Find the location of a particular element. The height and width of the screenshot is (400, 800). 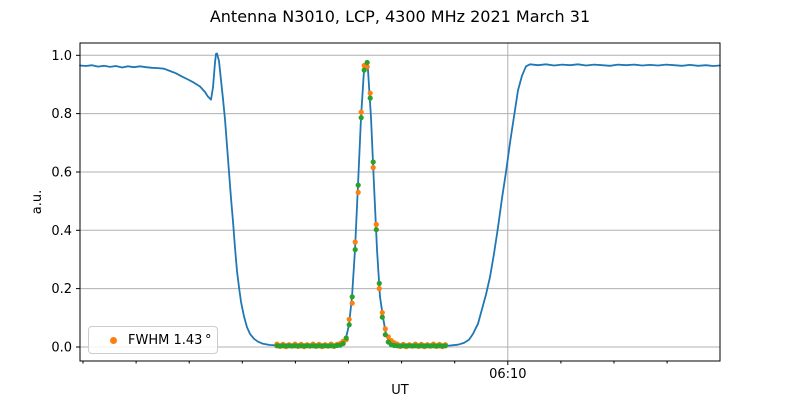

y-tick-label: 0.8 is located at coordinates (61, 114).